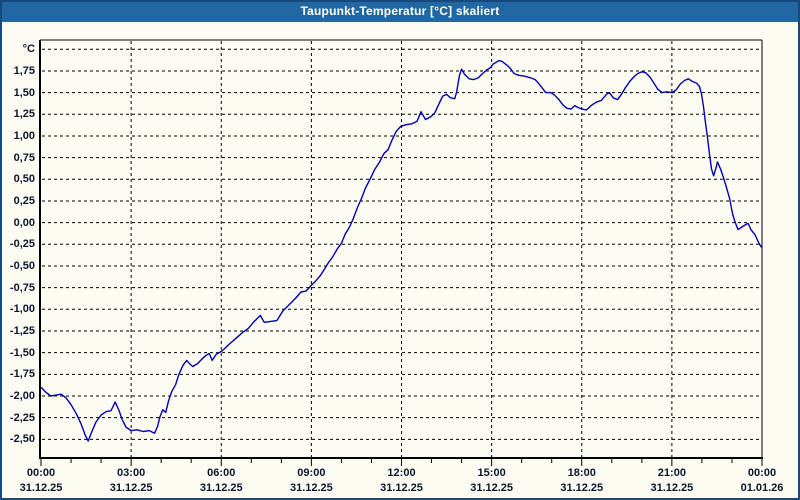 This screenshot has width=800, height=500. What do you see at coordinates (24, 135) in the screenshot?
I see `y-axis-tick-label: 1,00` at bounding box center [24, 135].